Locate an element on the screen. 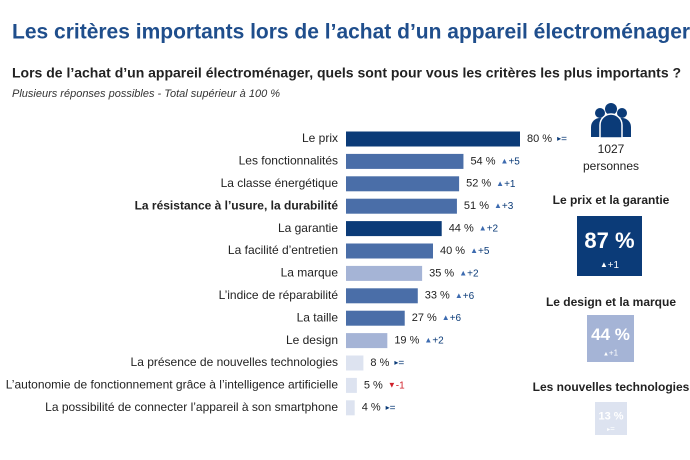  category-label: La résistance à l’usure, la durabilité is located at coordinates (237, 205).